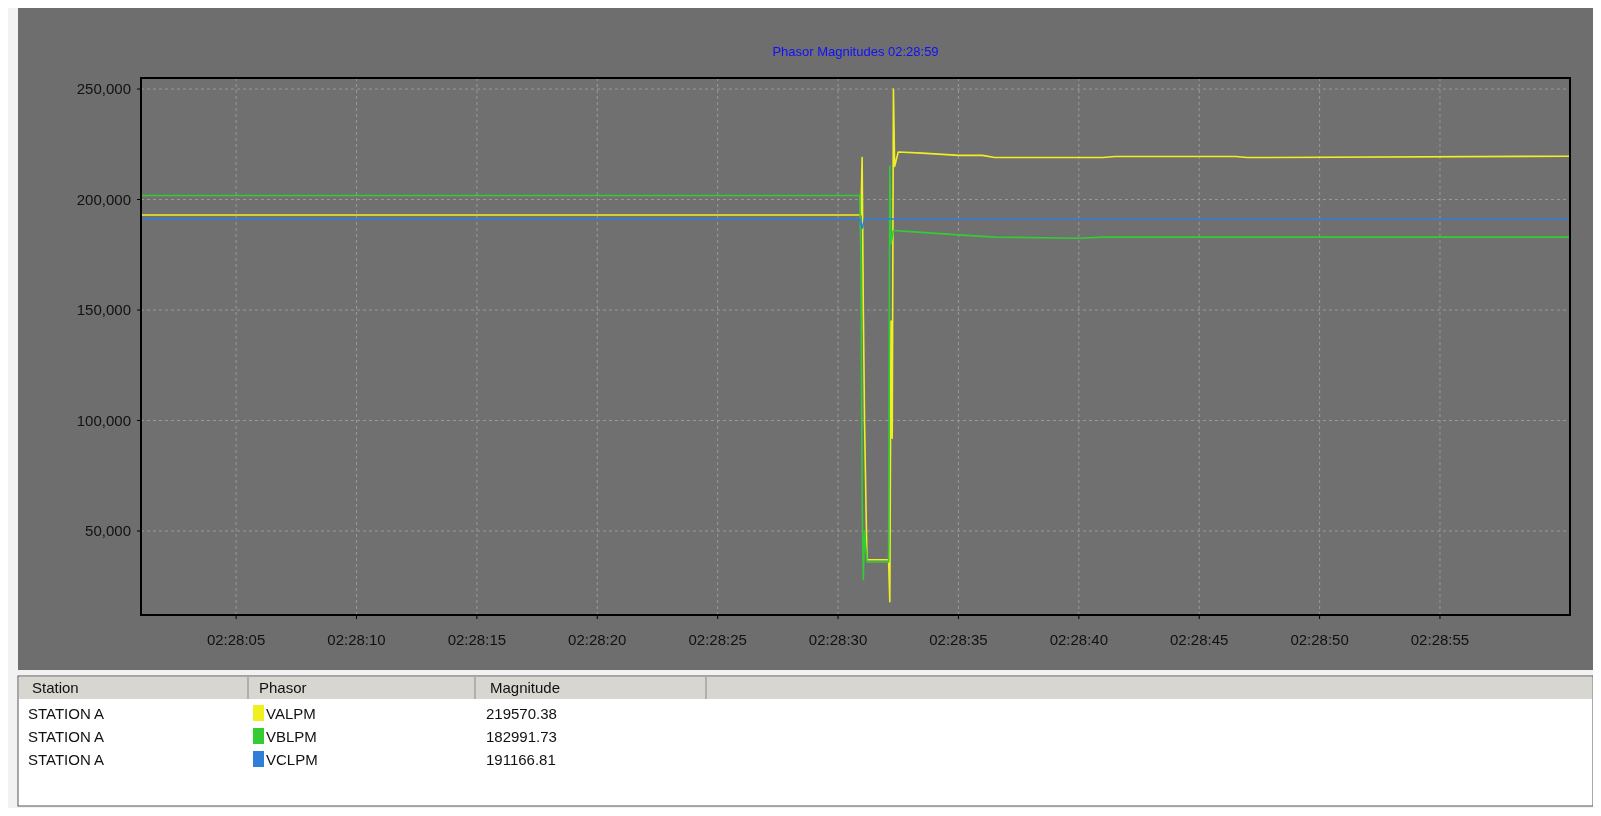  I want to click on x-tick-label: 02:28:45, so click(1199, 639).